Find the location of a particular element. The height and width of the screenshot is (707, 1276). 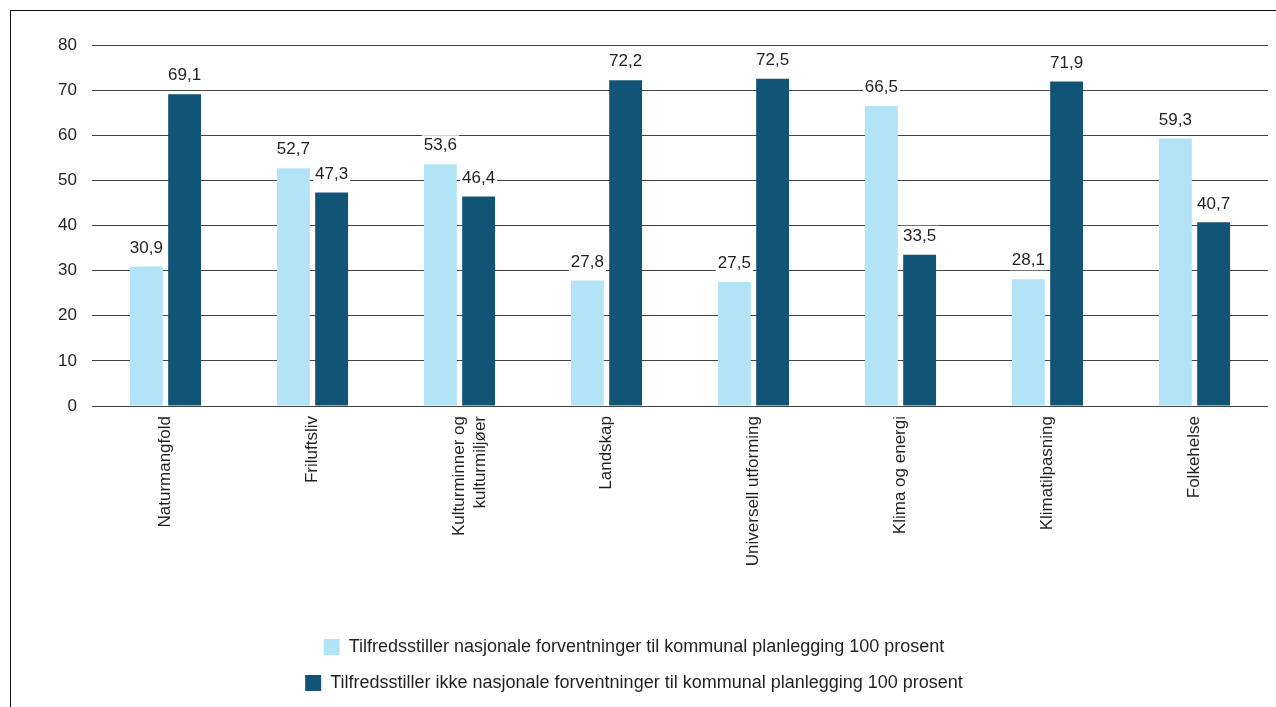

data-label: 27,8 is located at coordinates (587, 261).